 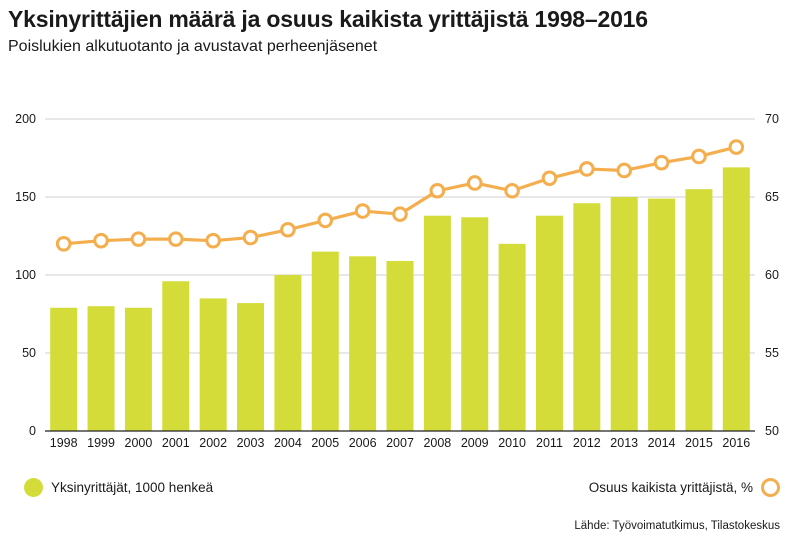 What do you see at coordinates (213, 443) in the screenshot?
I see `x-tick-label: 2002` at bounding box center [213, 443].